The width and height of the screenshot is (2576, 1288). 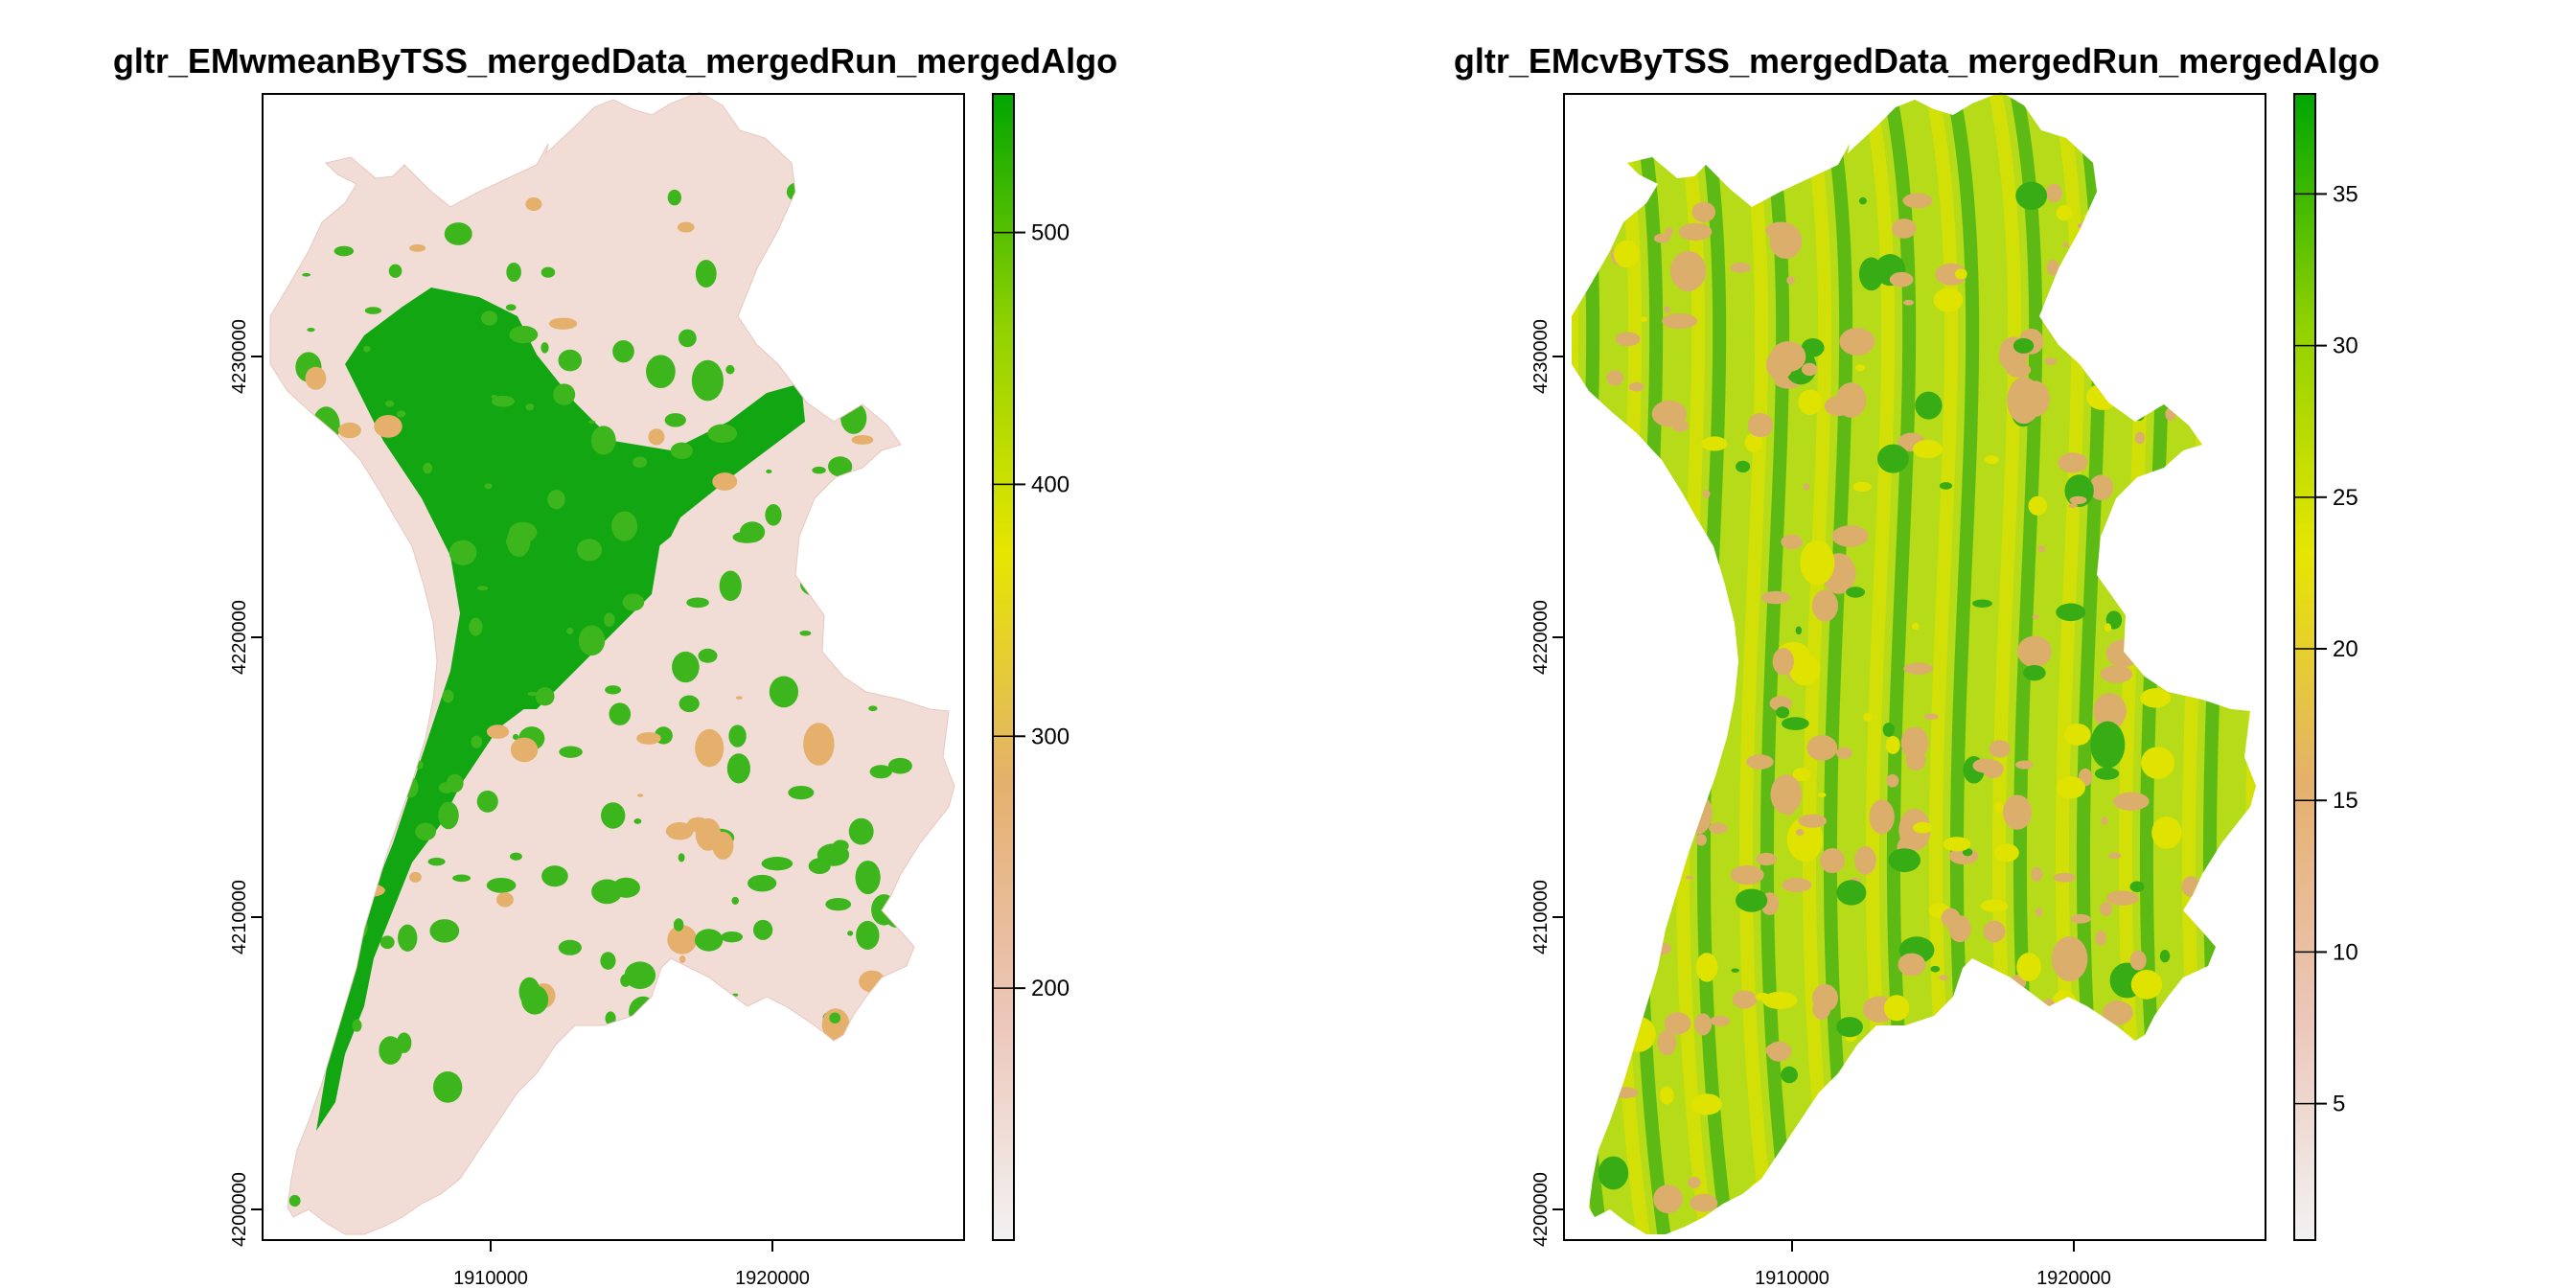 What do you see at coordinates (2345, 952) in the screenshot?
I see `legend-tick-label: 10` at bounding box center [2345, 952].